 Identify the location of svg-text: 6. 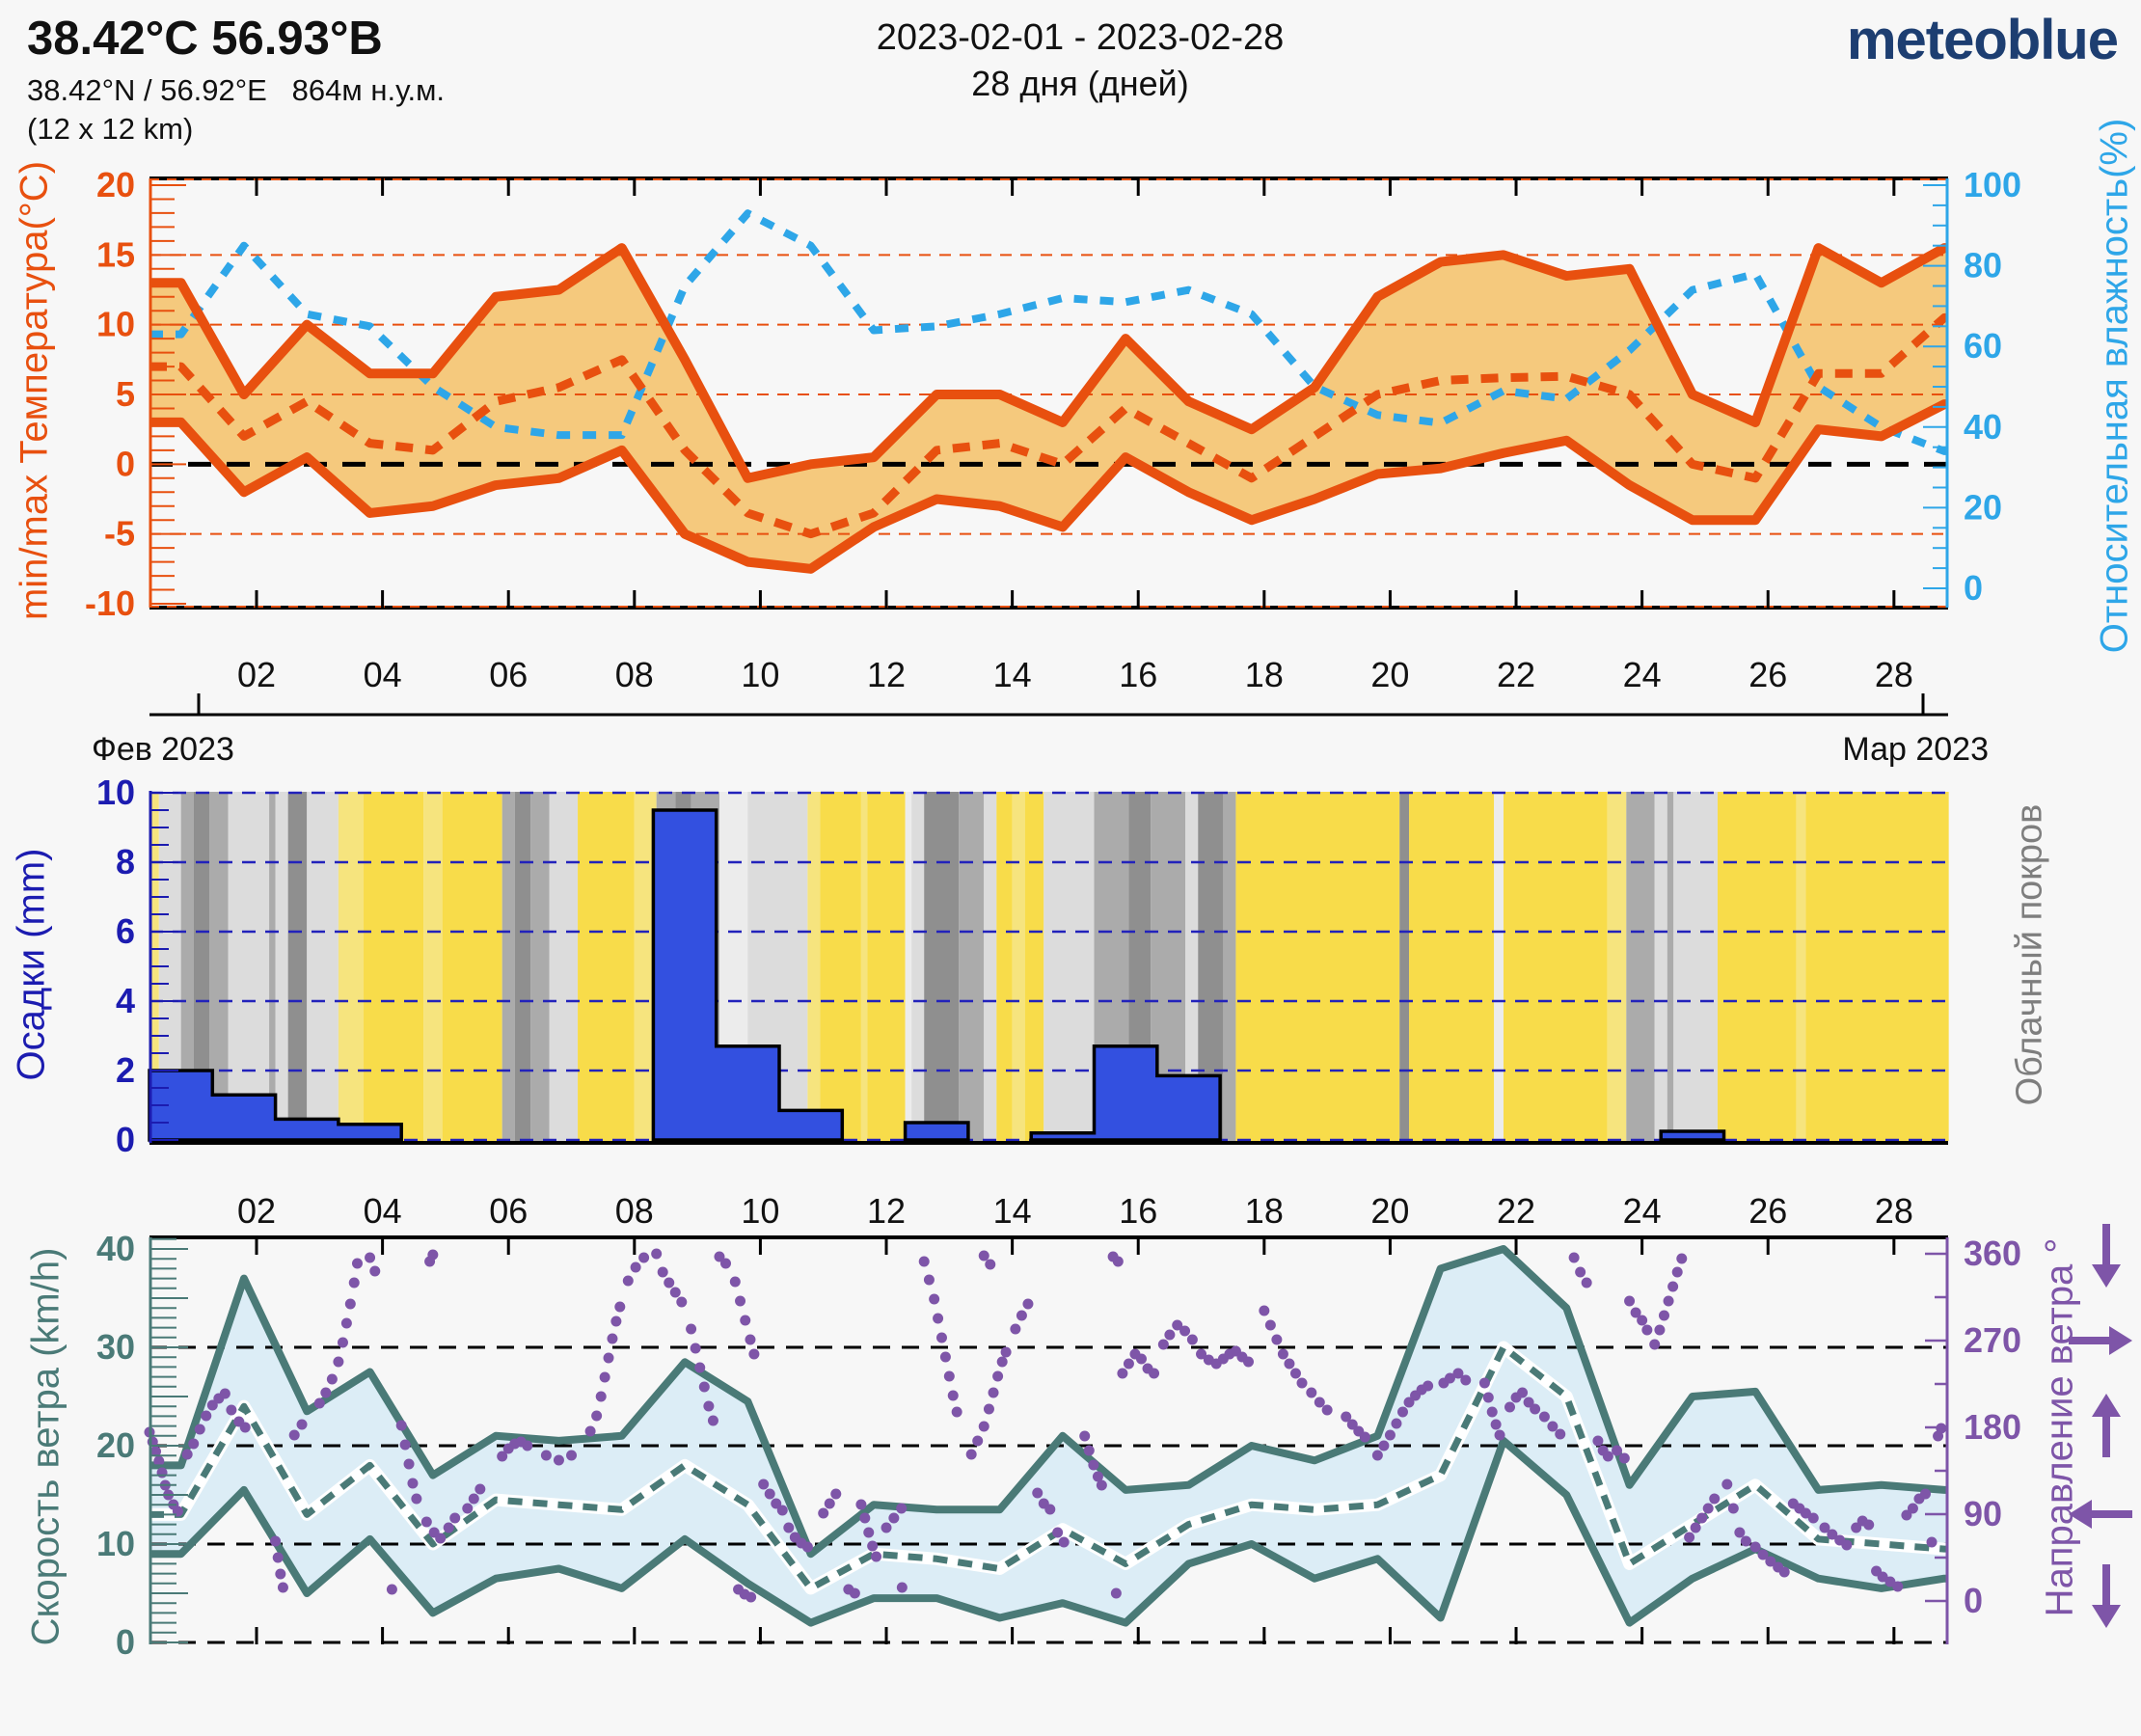
(126, 931).